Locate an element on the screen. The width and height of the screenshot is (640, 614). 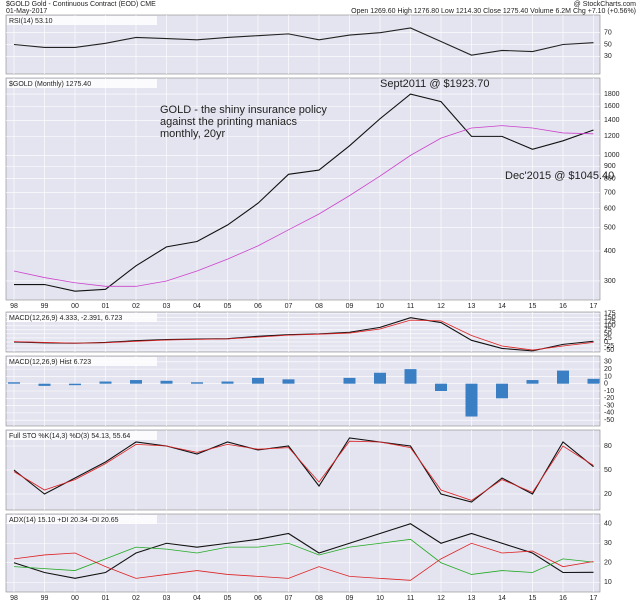
date: 01-May-2017 is located at coordinates (26, 11).